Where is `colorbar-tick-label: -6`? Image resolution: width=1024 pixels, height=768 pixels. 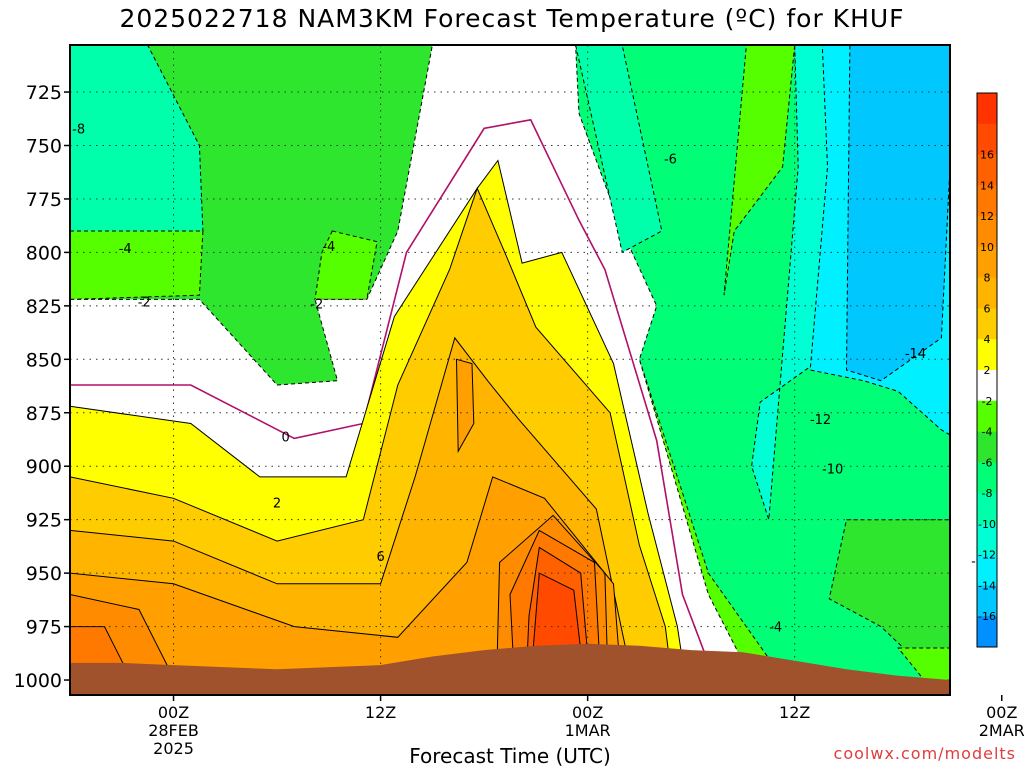 colorbar-tick-label: -6 is located at coordinates (987, 462).